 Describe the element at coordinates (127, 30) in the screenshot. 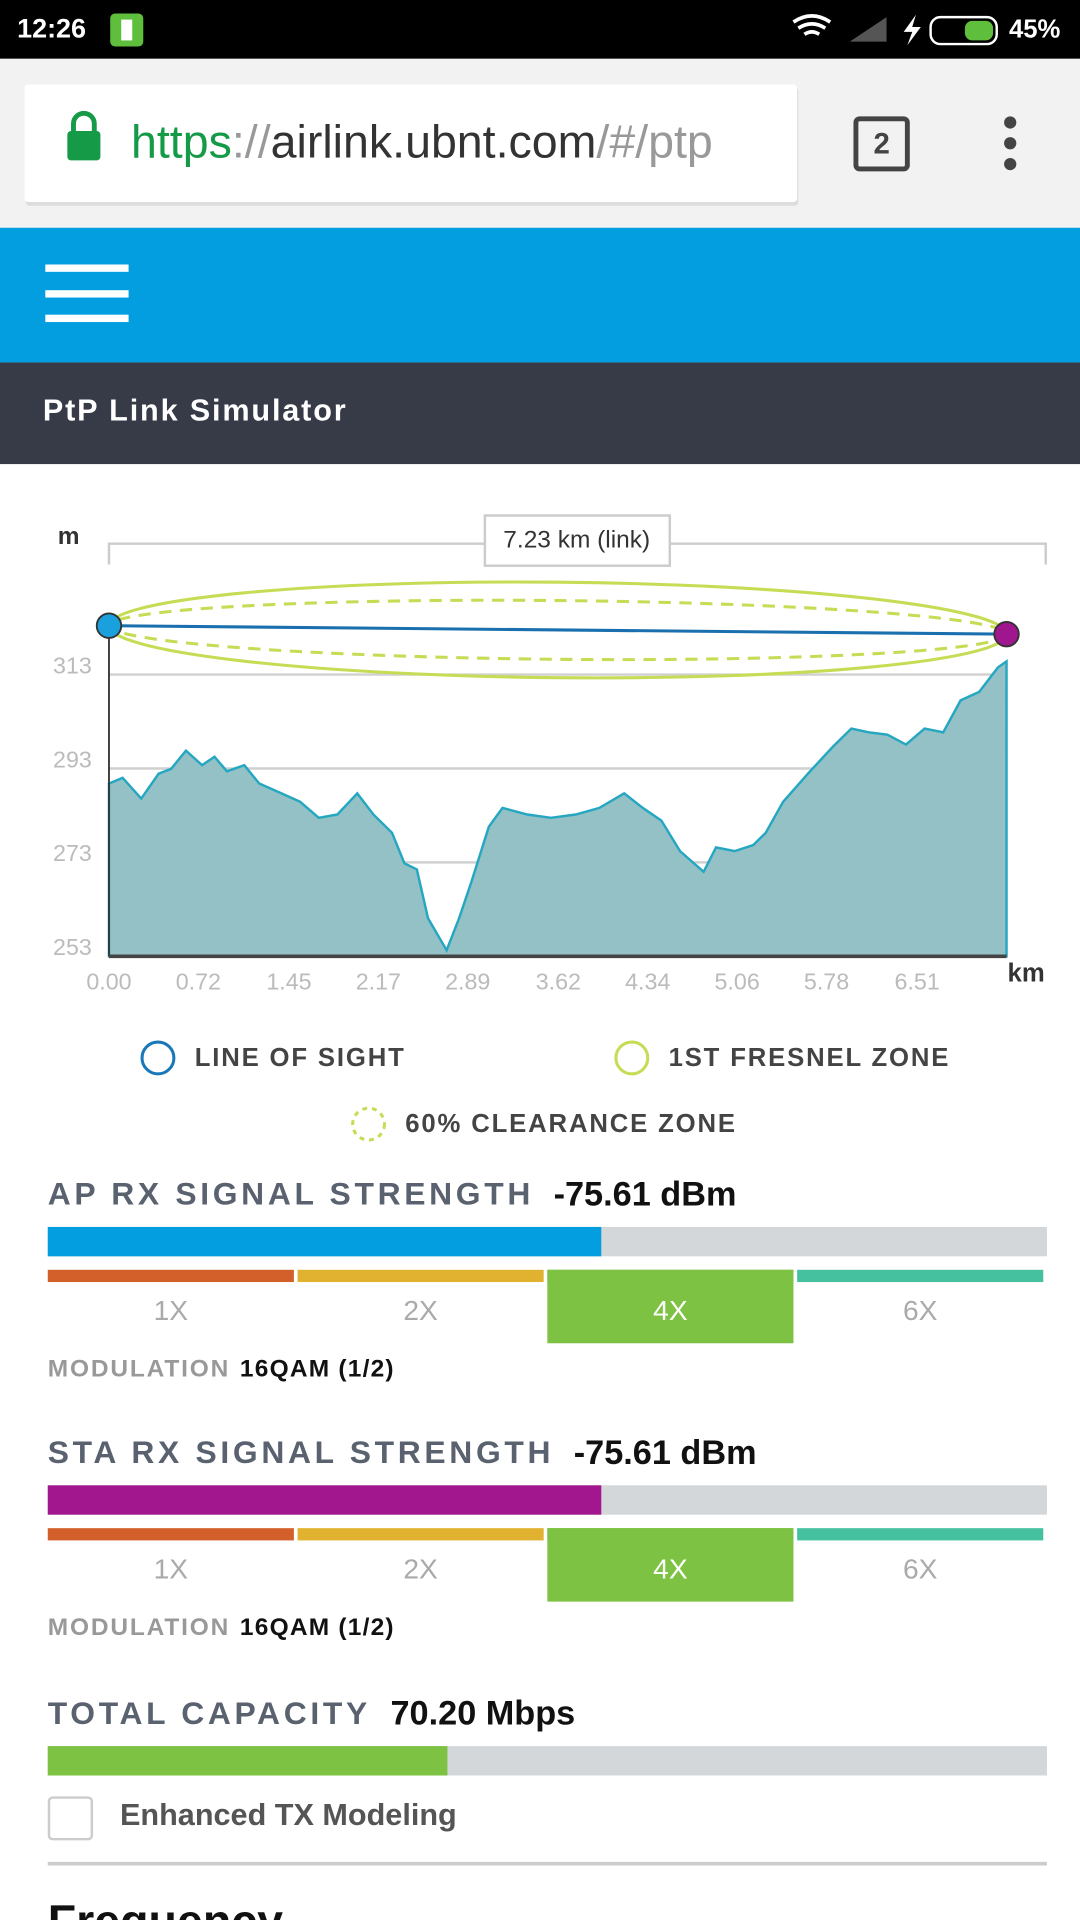

I see `battery-saver-glyph` at that location.